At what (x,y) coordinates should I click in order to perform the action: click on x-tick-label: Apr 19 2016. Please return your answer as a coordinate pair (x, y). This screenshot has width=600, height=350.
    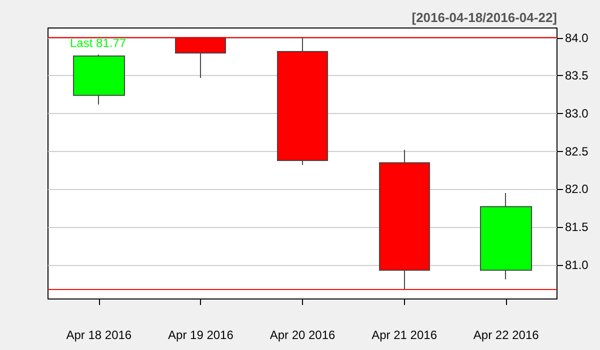
    Looking at the image, I should click on (201, 335).